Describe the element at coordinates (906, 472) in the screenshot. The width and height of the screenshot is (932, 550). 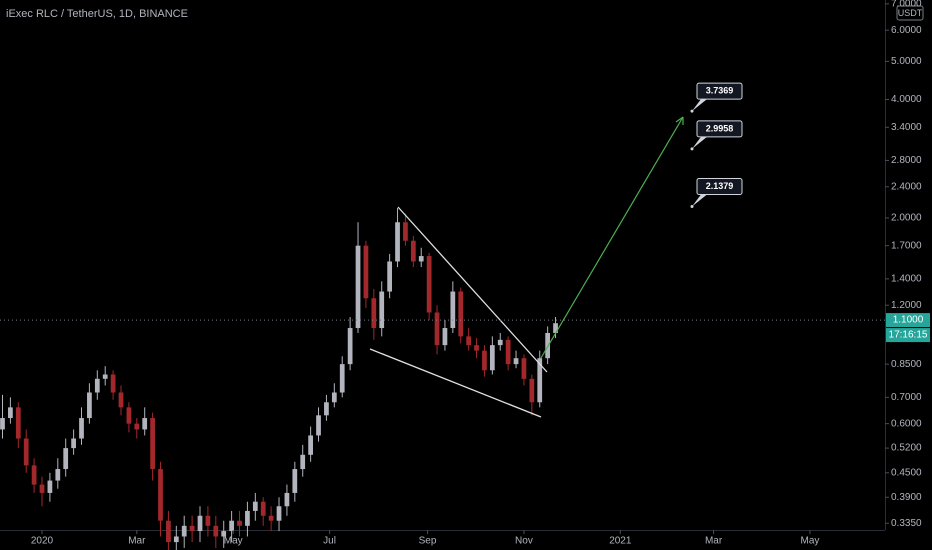
I see `y-tick-label: 0.4500` at that location.